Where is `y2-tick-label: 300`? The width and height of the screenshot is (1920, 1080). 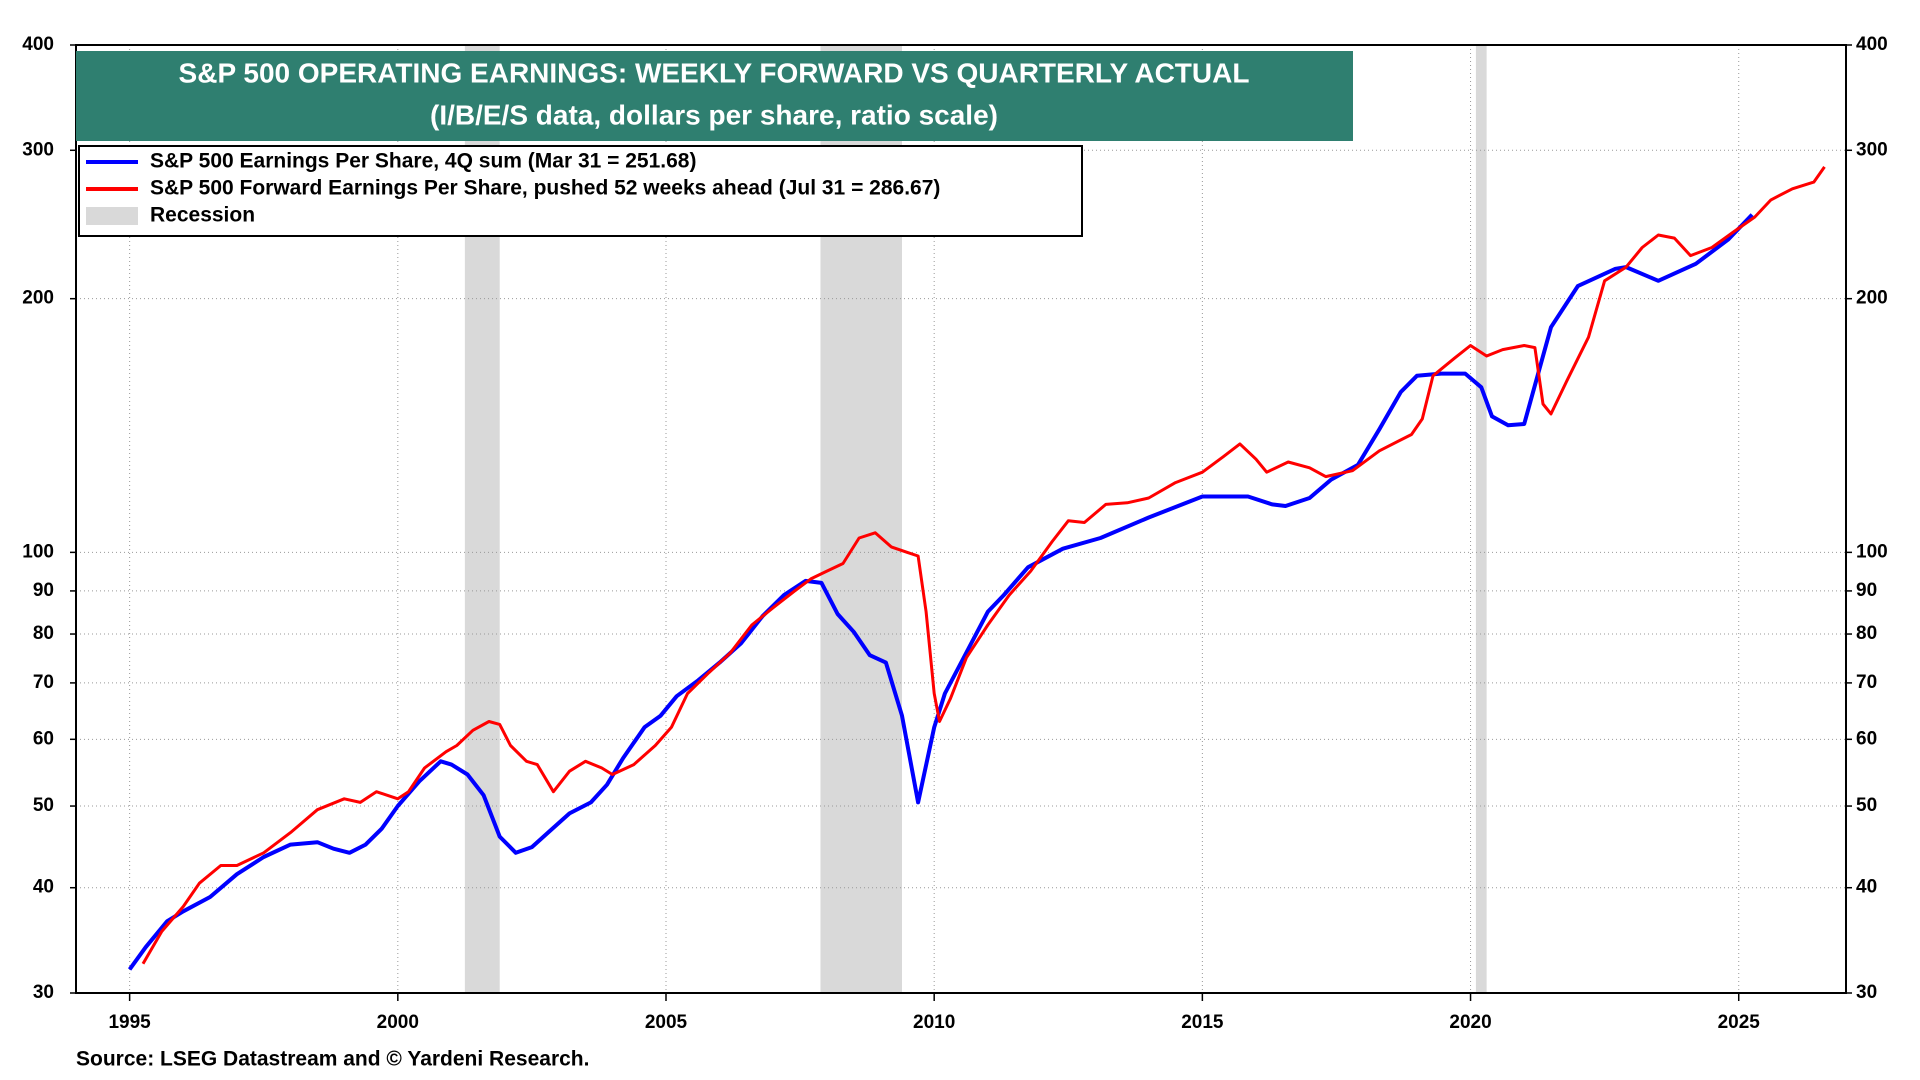
y2-tick-label: 300 is located at coordinates (1872, 149).